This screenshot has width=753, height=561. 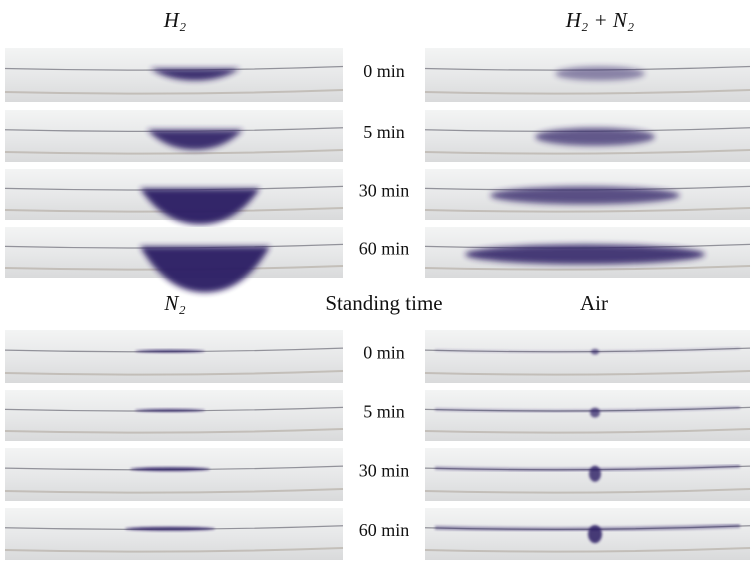 I want to click on panel-title: H₂, so click(x=174, y=20).